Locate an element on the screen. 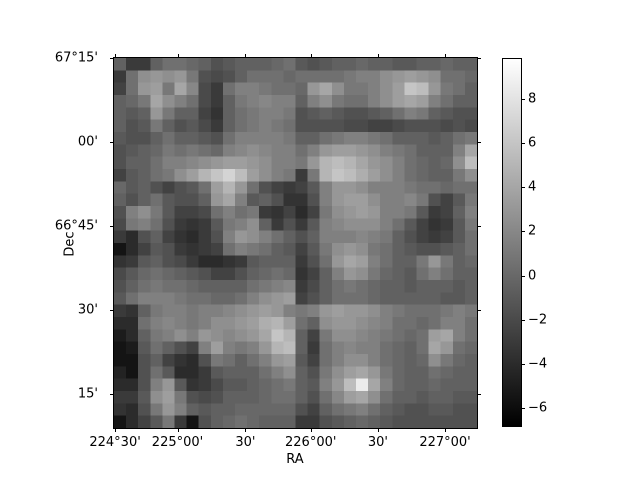  x-tick-label: 224°30' is located at coordinates (115, 442).